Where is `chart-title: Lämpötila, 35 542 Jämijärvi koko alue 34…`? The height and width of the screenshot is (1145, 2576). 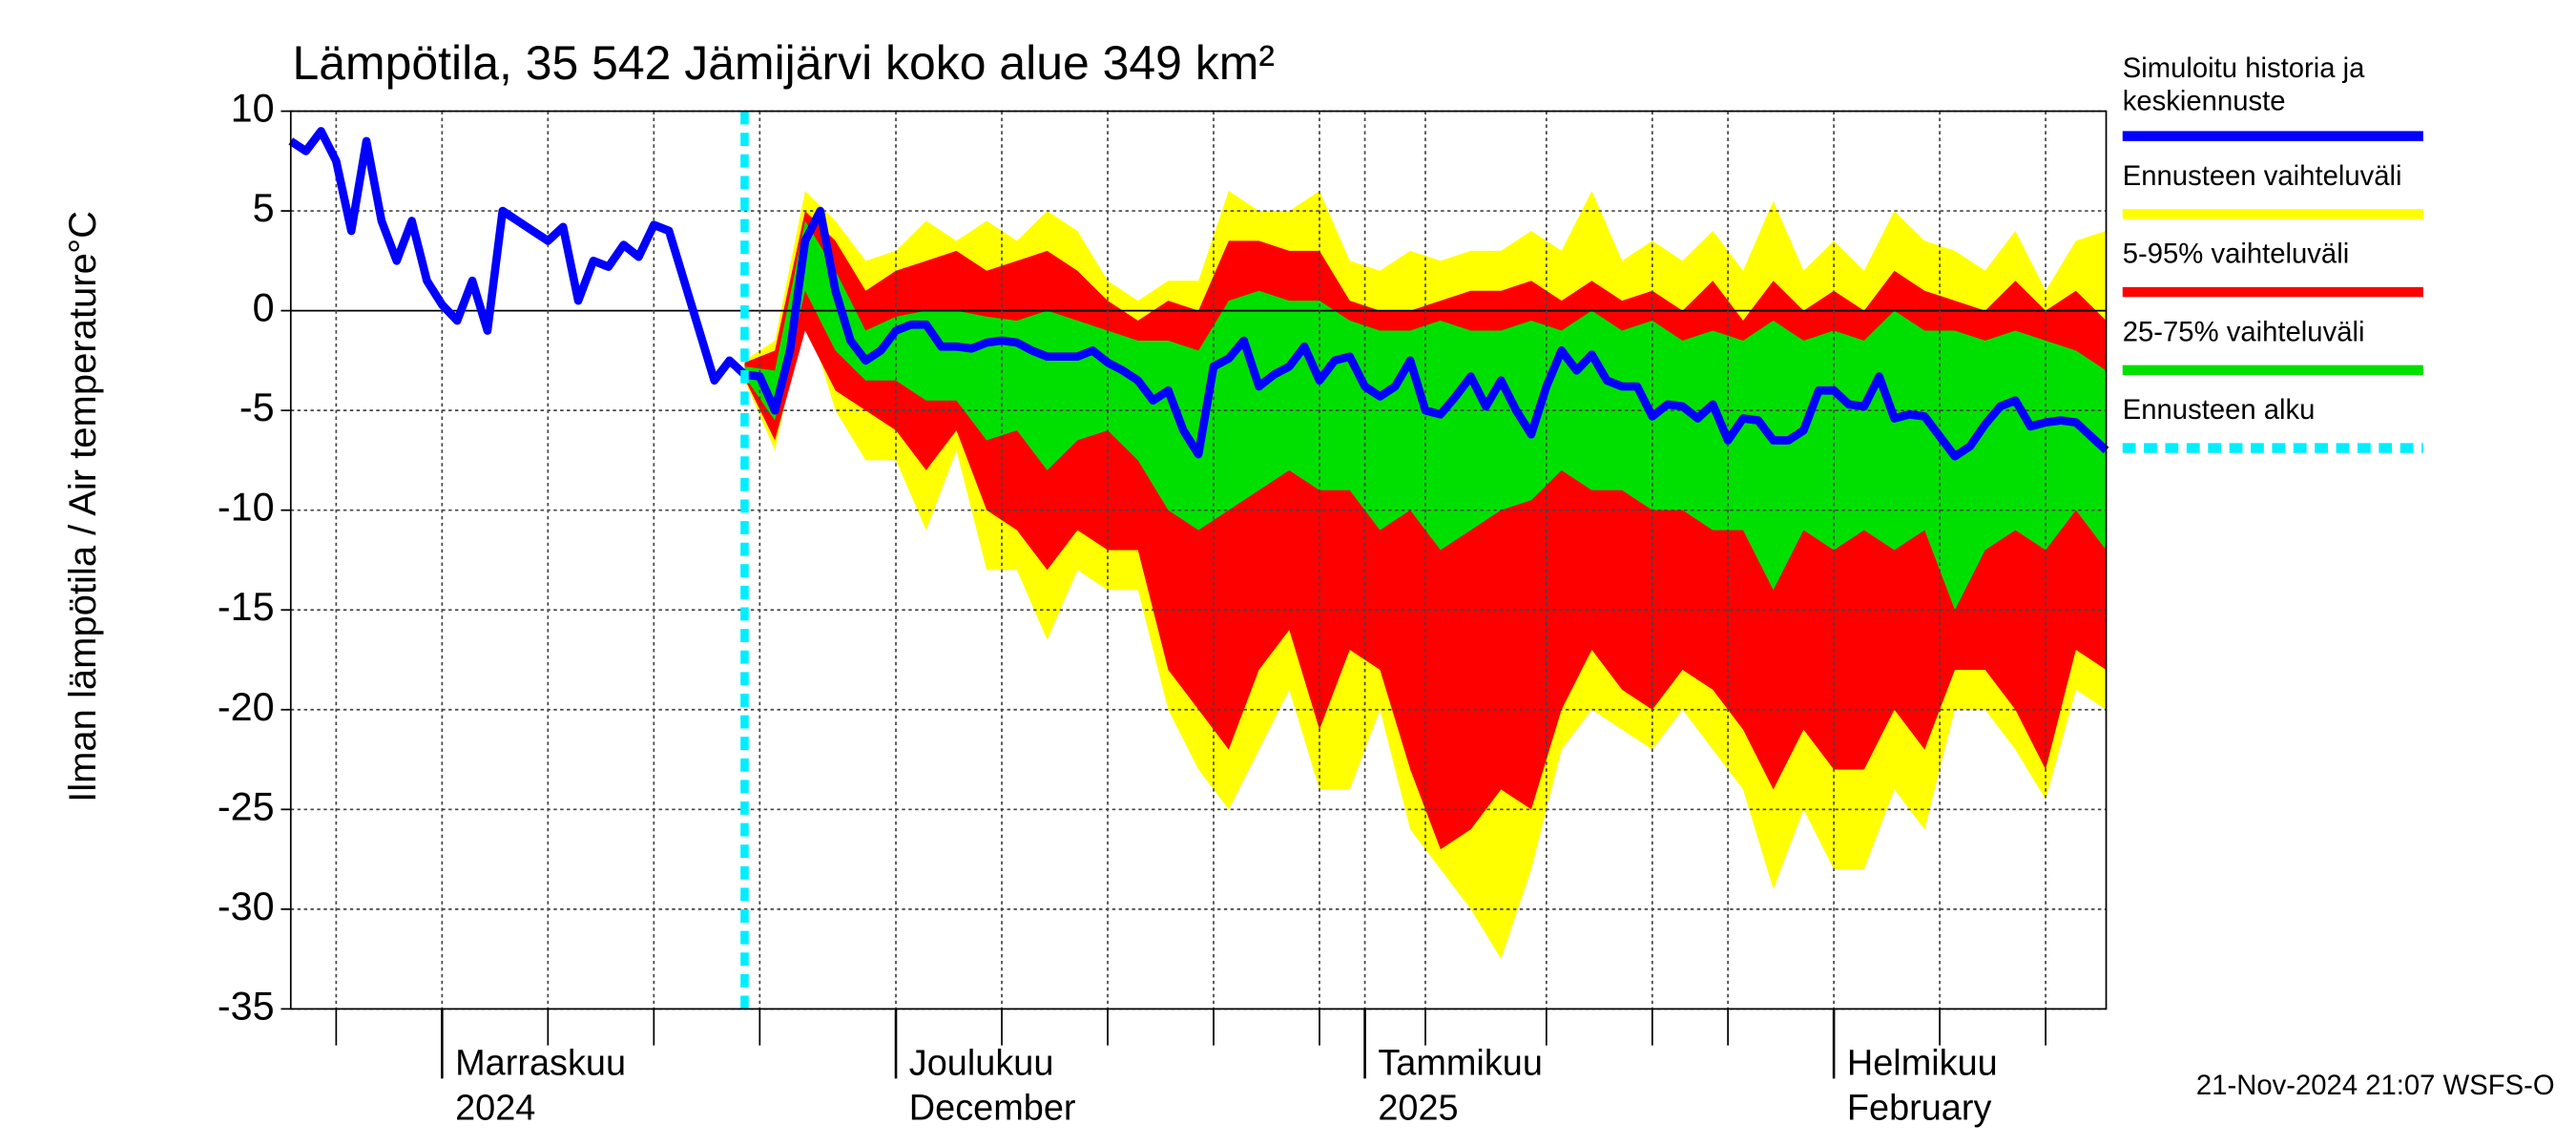
chart-title: Lämpötila, 35 542 Jämijärvi koko alue 34… is located at coordinates (784, 63).